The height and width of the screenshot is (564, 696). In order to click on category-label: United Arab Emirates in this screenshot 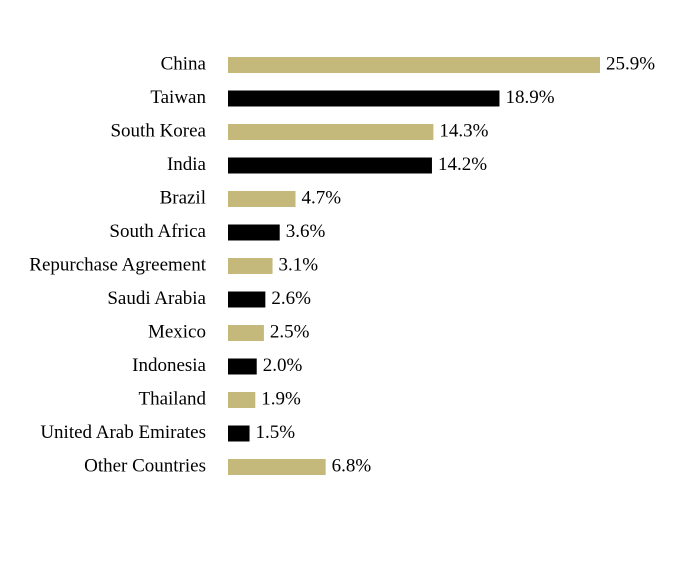, I will do `click(123, 432)`.